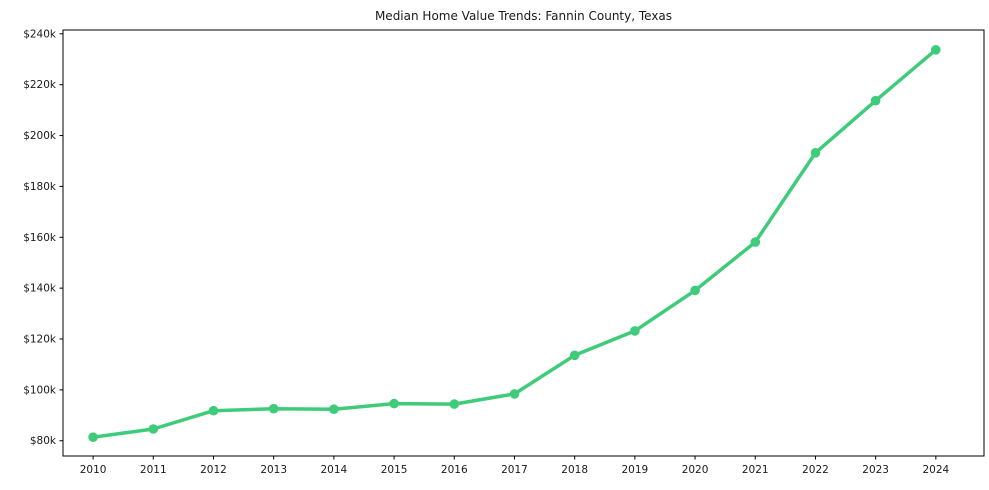 Image resolution: width=989 pixels, height=490 pixels. Describe the element at coordinates (273, 470) in the screenshot. I see `x-tick-label: 2013` at that location.